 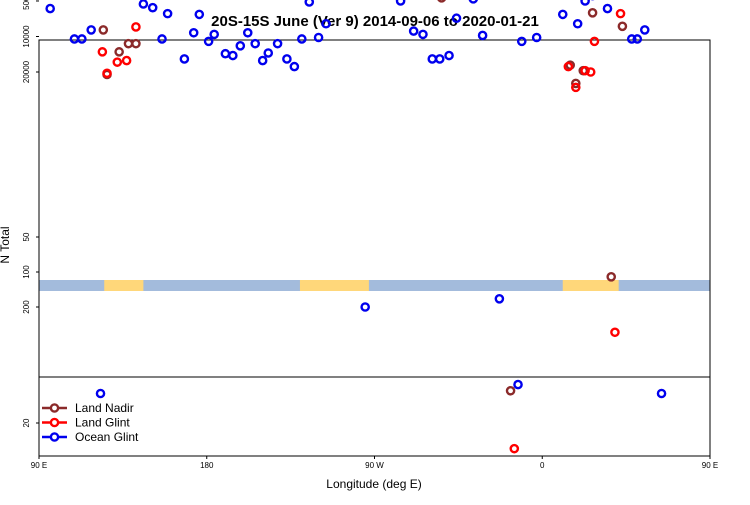 What do you see at coordinates (374, 285) in the screenshot?
I see `land-ocean-band` at bounding box center [374, 285].